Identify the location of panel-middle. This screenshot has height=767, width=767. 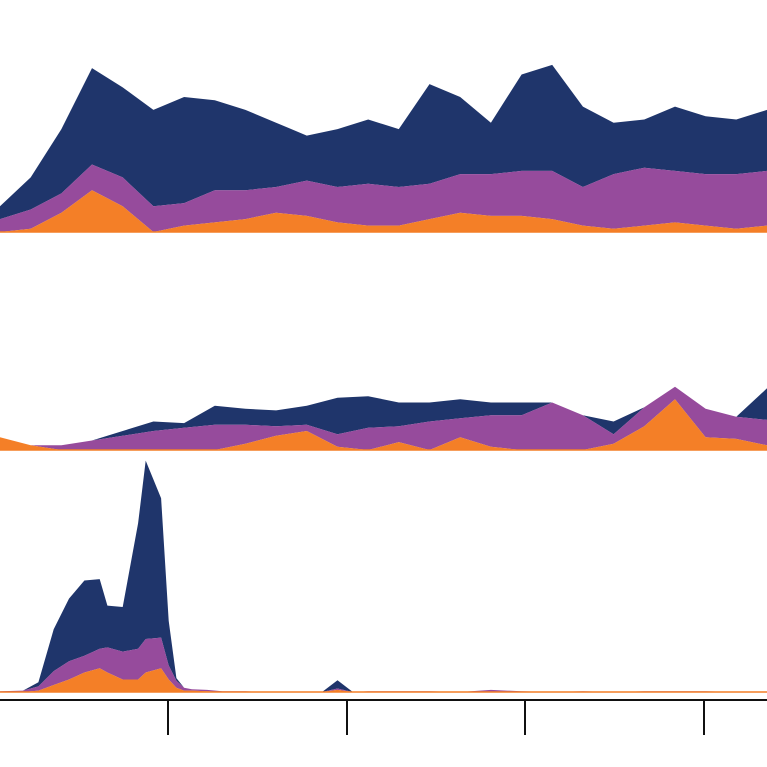
(383, 418).